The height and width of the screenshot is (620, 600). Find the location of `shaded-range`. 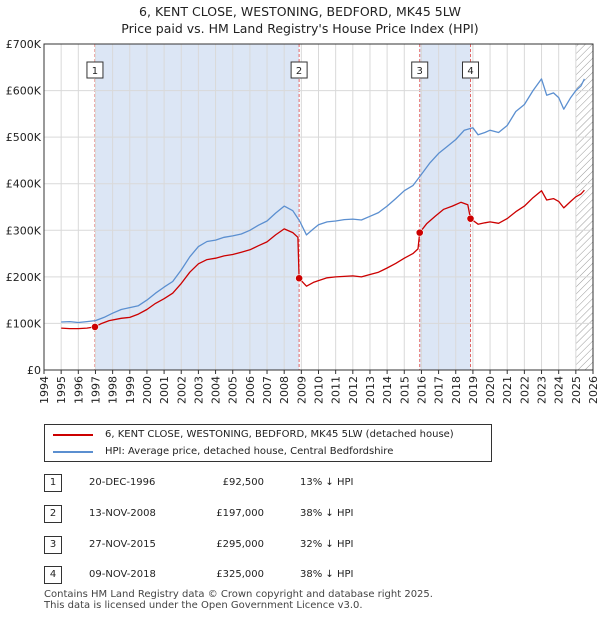

shaded-range is located at coordinates (445, 207).